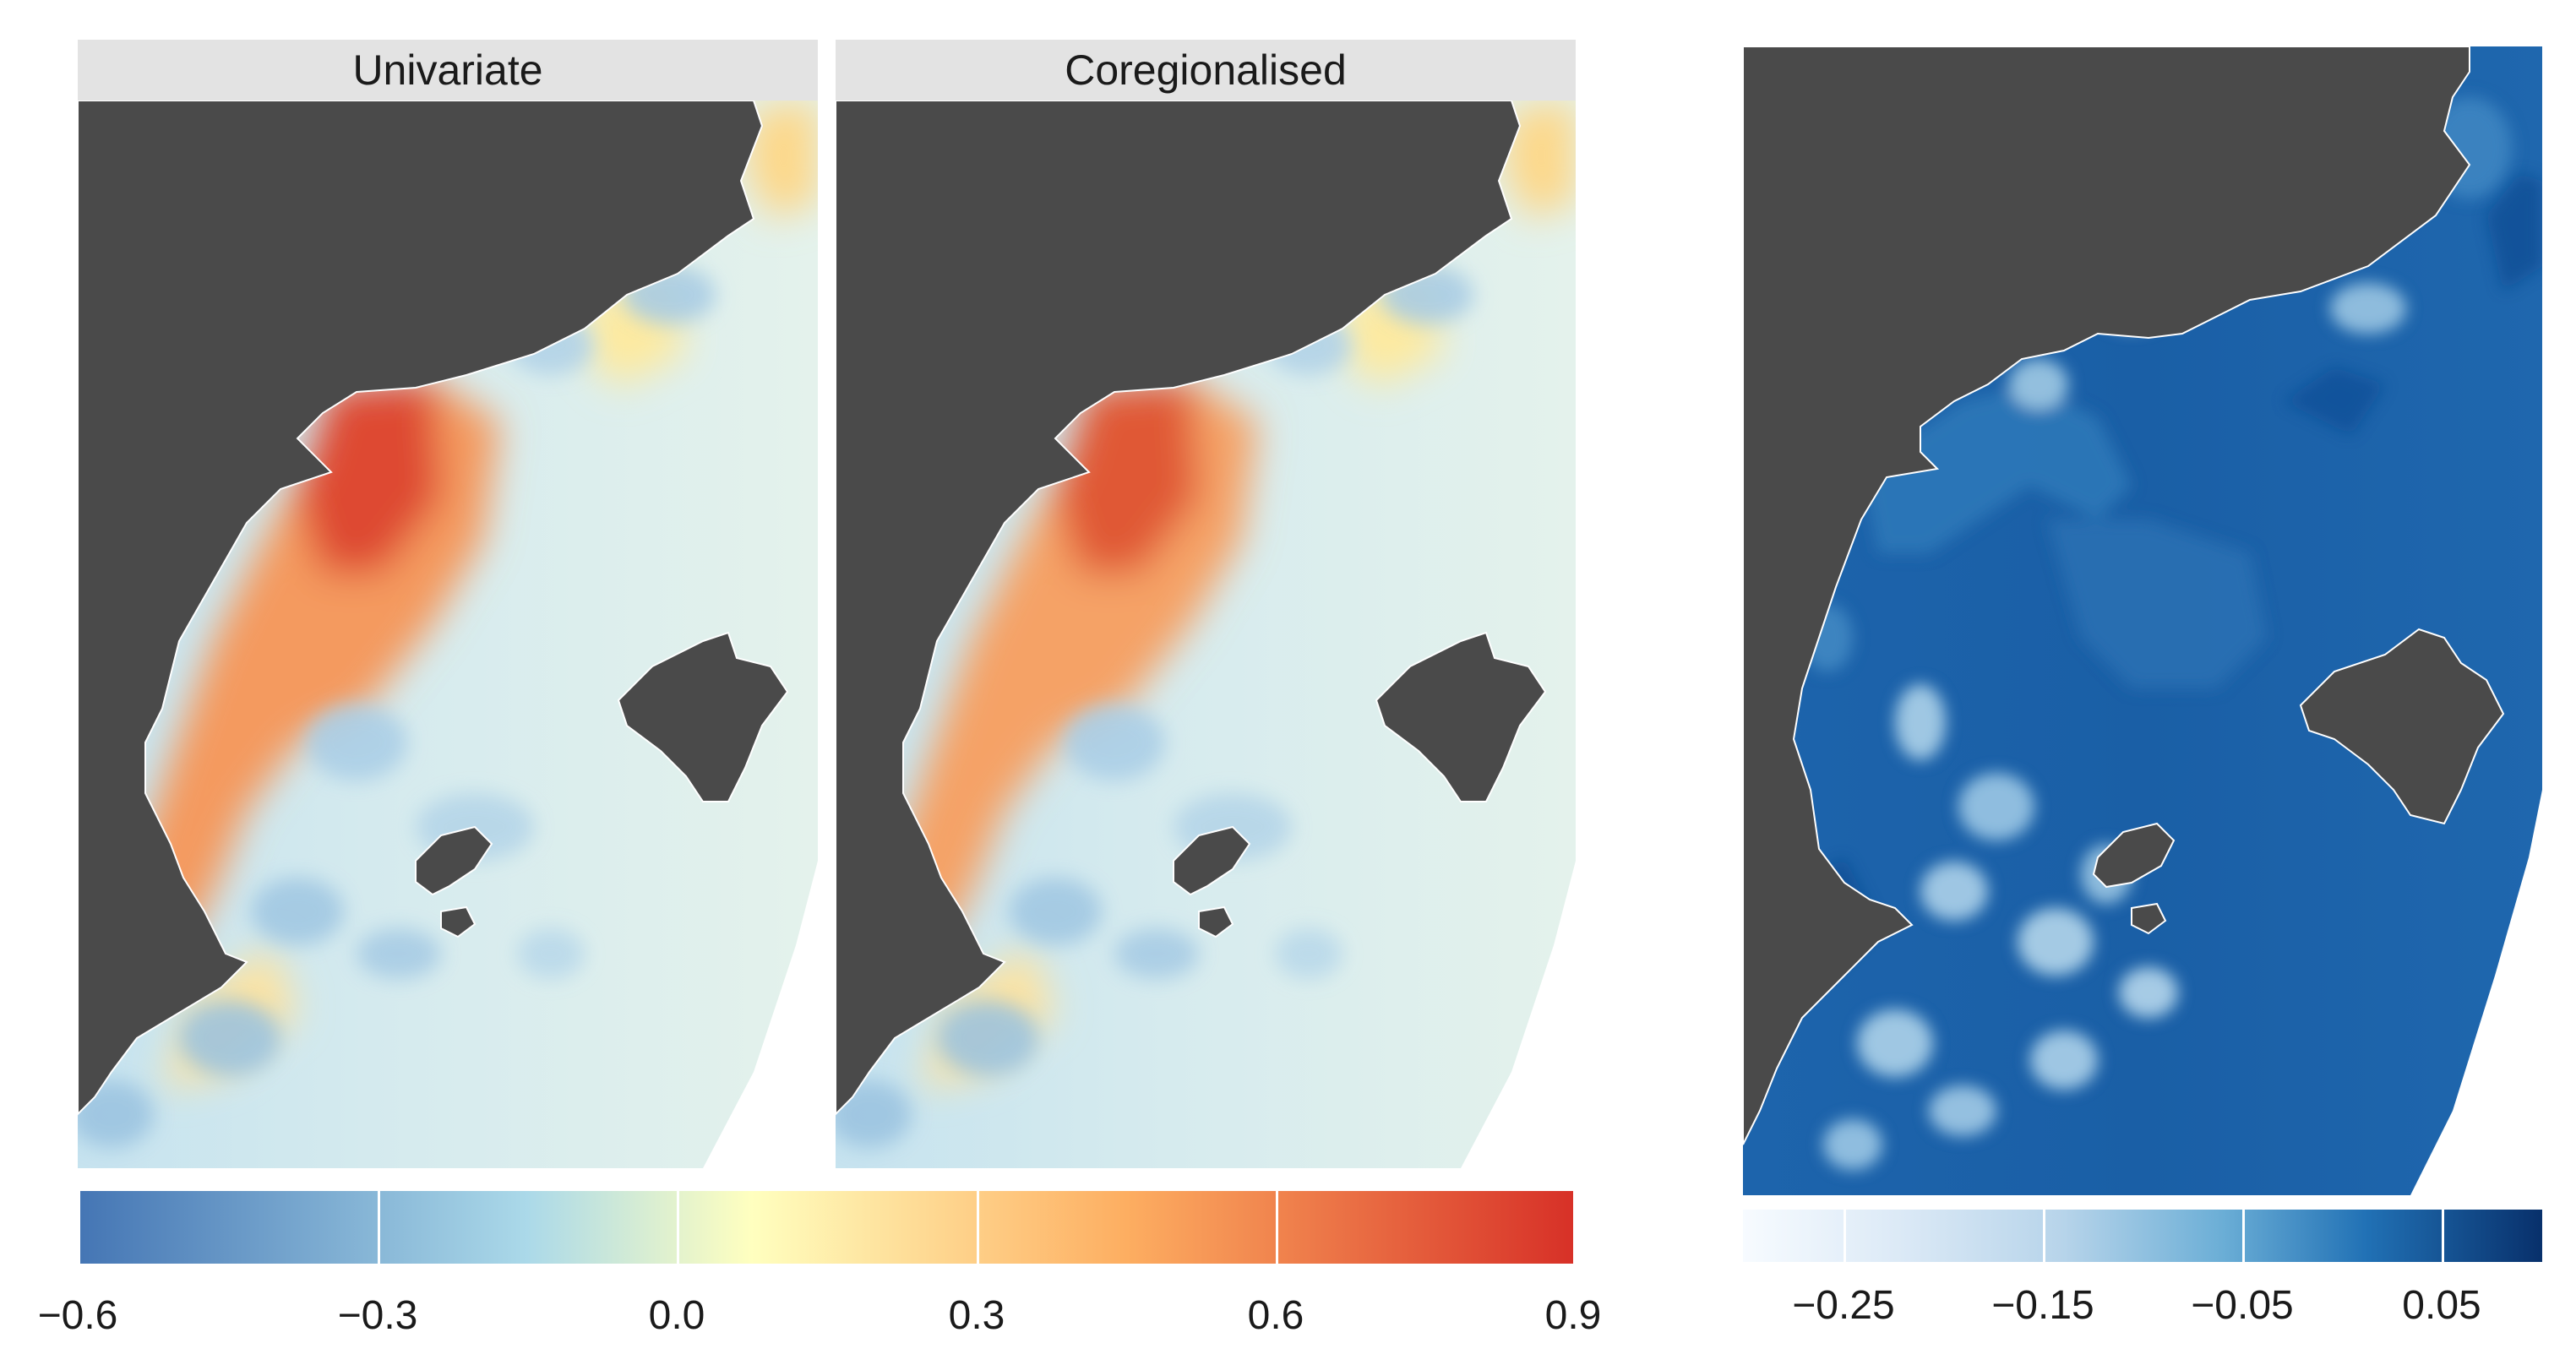  Describe the element at coordinates (448, 70) in the screenshot. I see `panel-title-univariate: Univariate` at that location.